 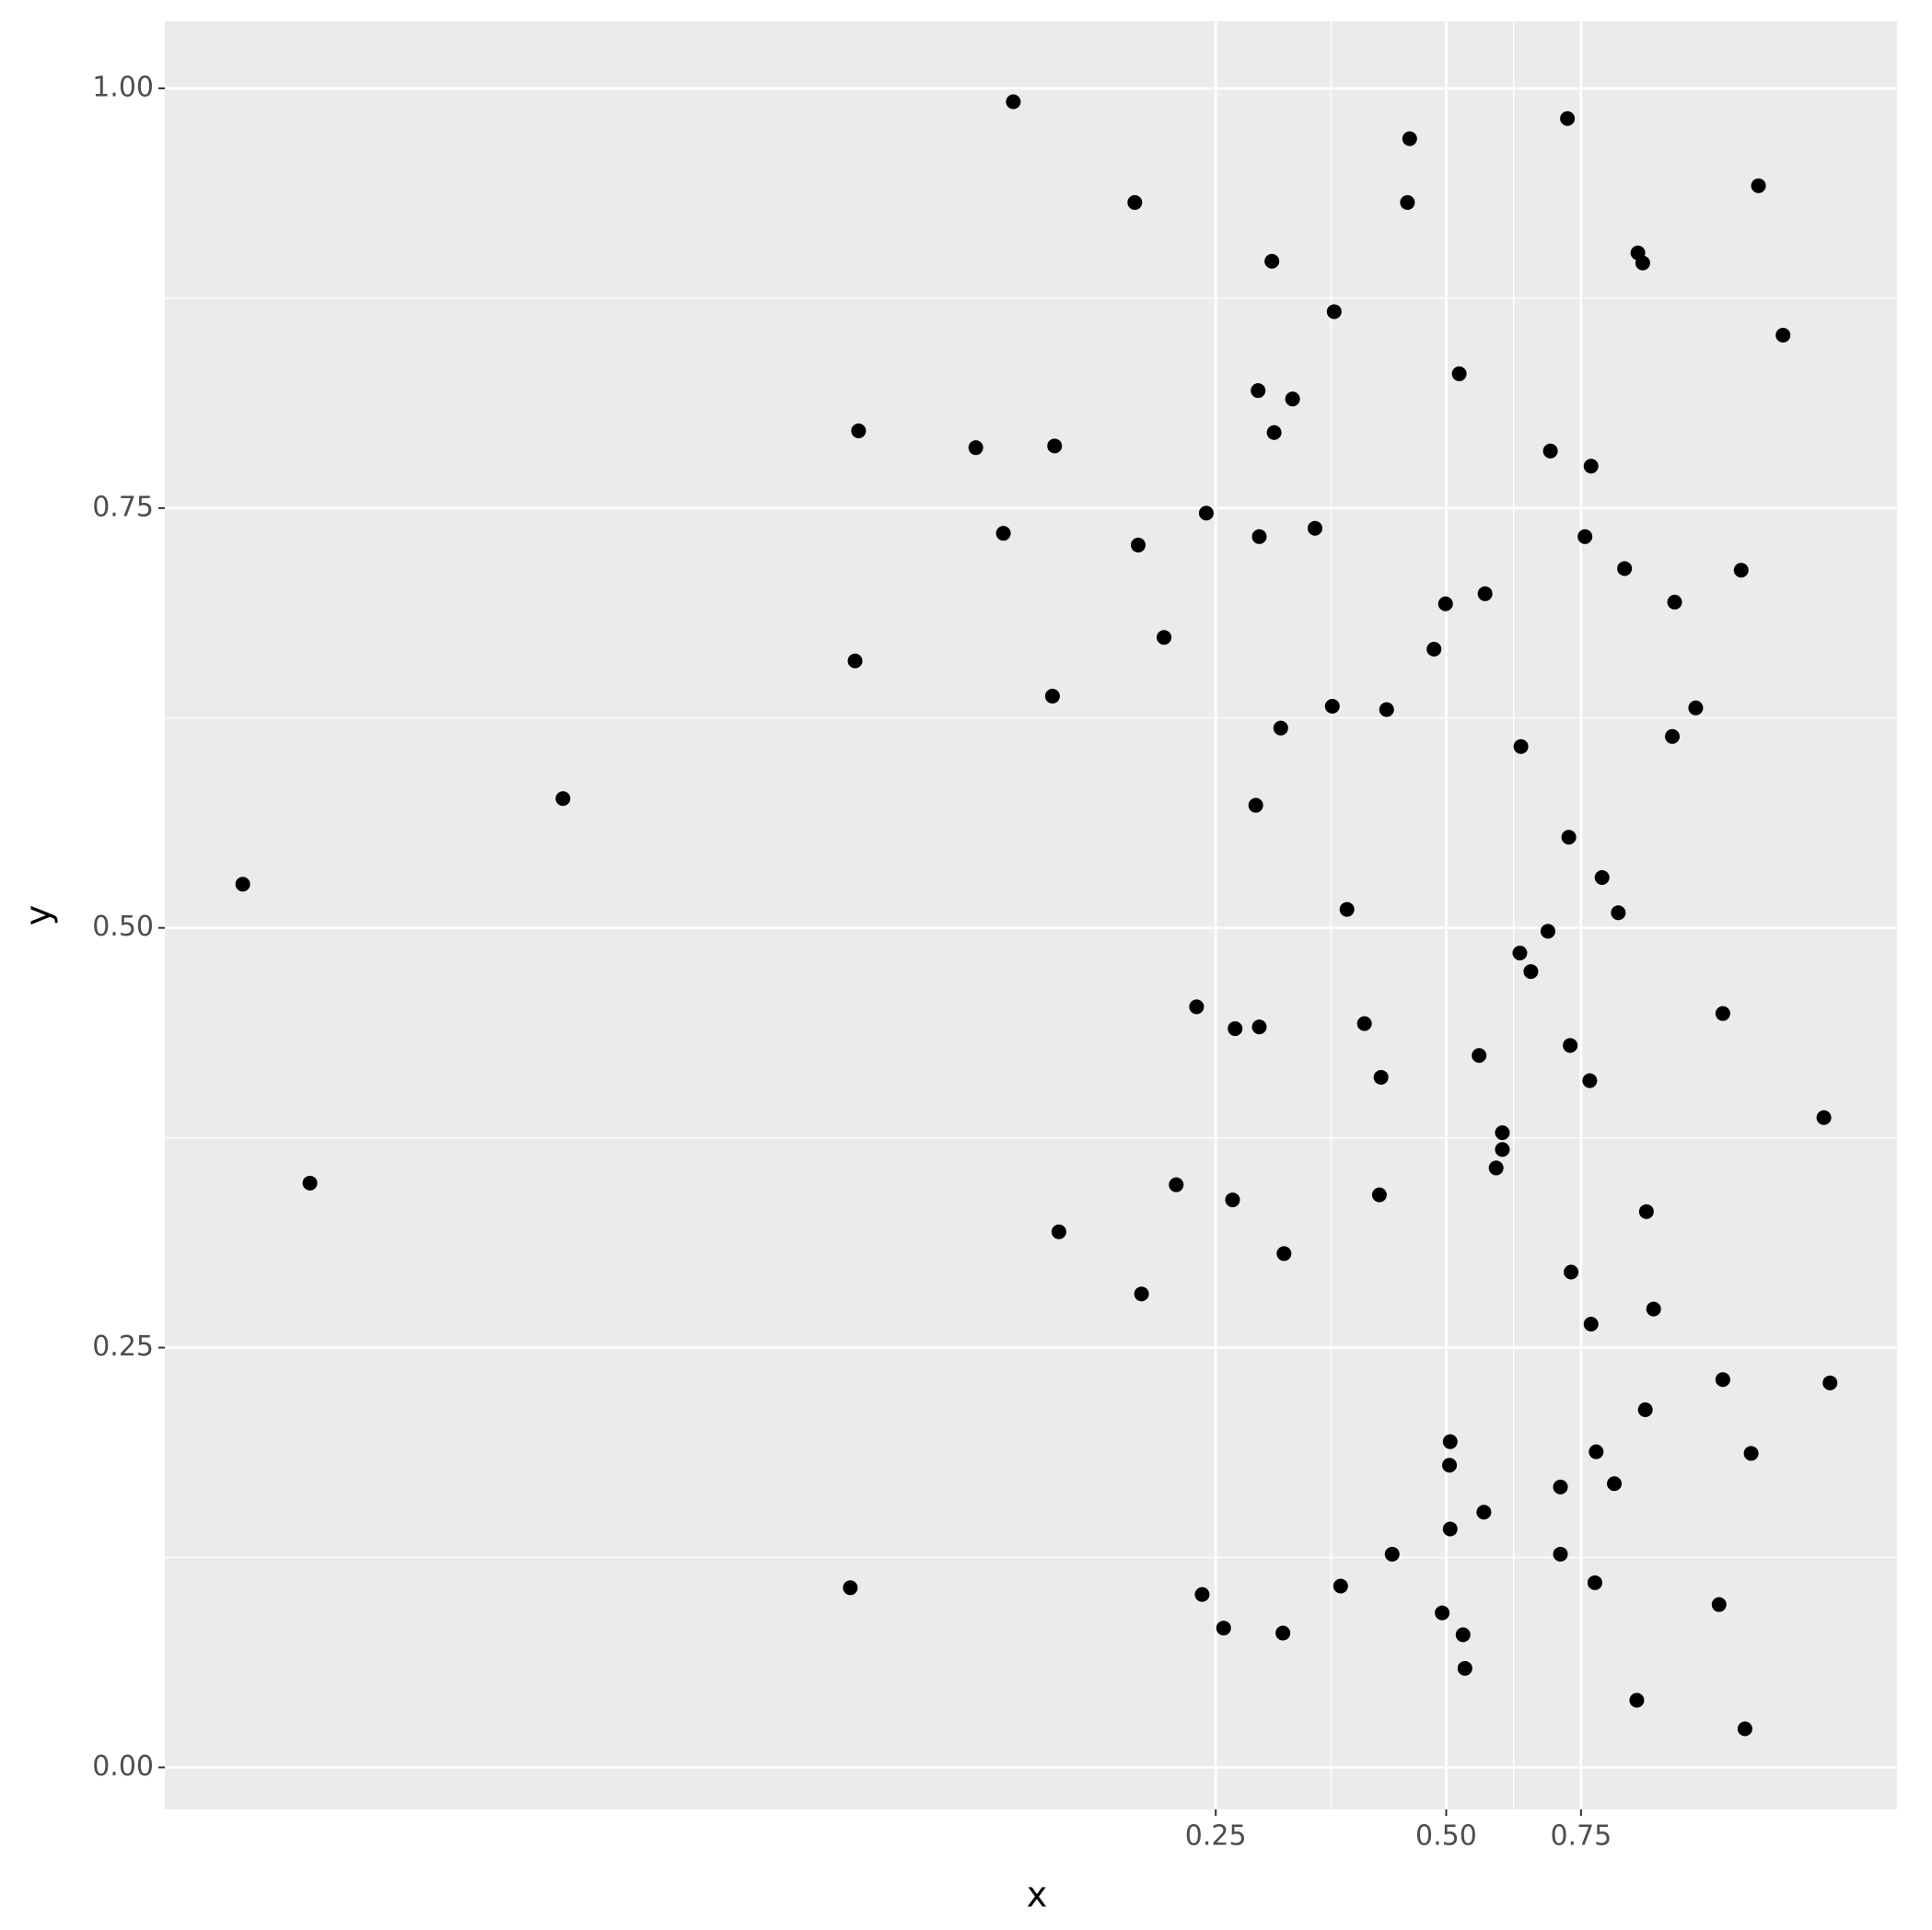 I want to click on y-tick-label: 0.50, so click(x=123, y=927).